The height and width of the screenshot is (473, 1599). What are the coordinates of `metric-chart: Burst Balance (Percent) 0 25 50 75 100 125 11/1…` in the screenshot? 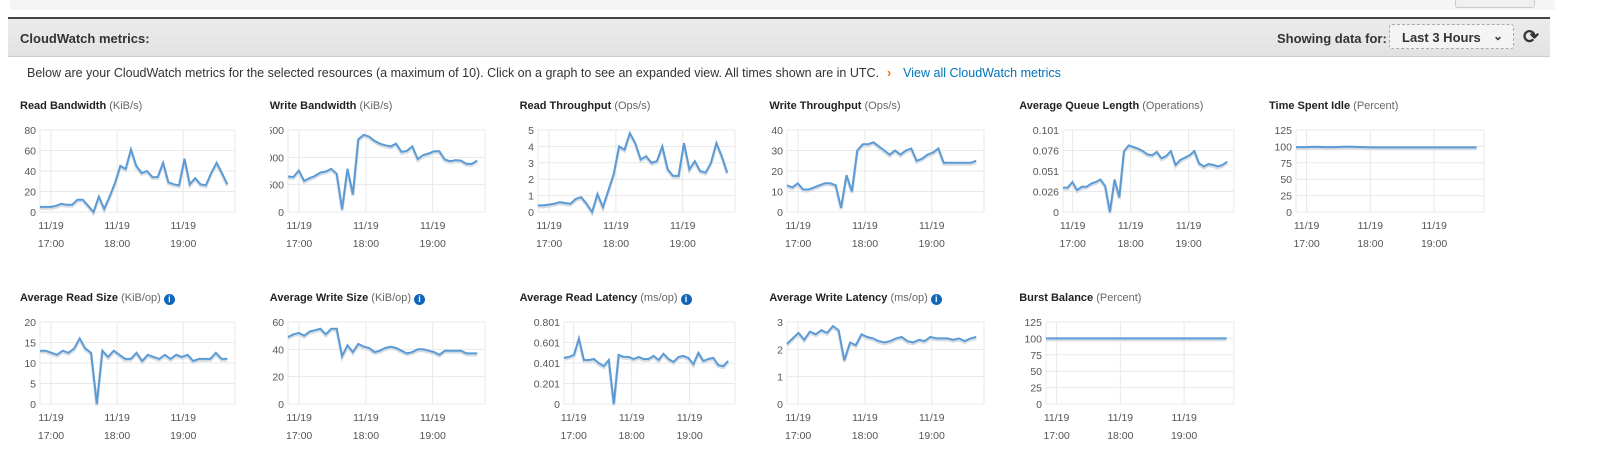 It's located at (1144, 372).